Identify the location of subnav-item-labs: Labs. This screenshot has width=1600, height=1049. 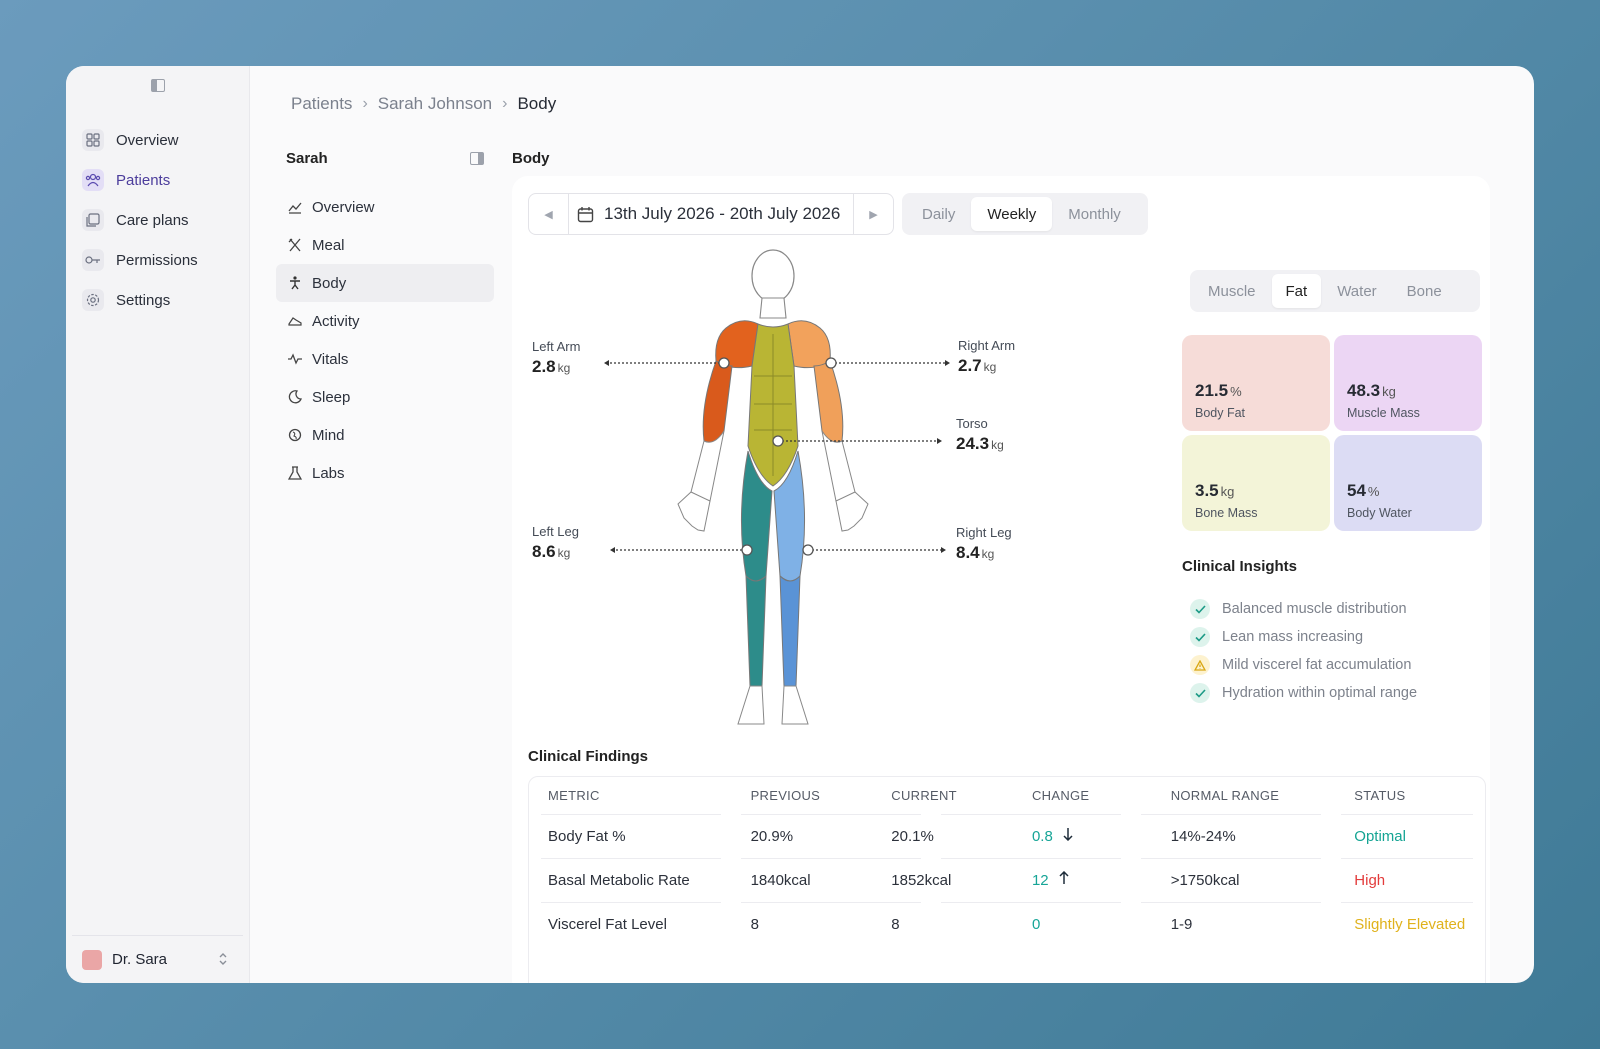
(385, 473).